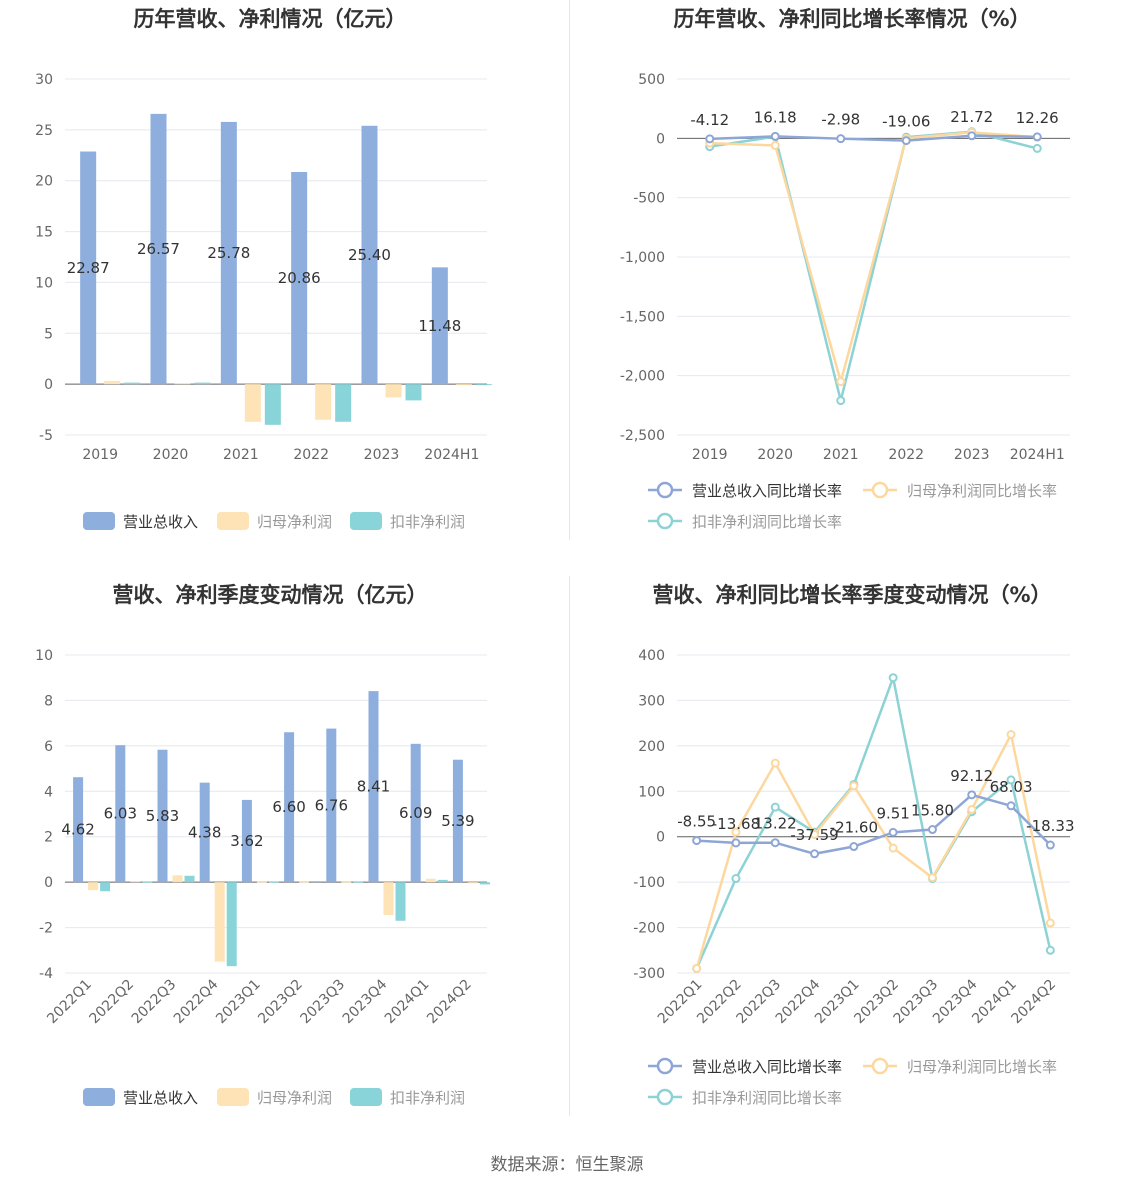  What do you see at coordinates (439, 326) in the screenshot?
I see `data-label: 11.48` at bounding box center [439, 326].